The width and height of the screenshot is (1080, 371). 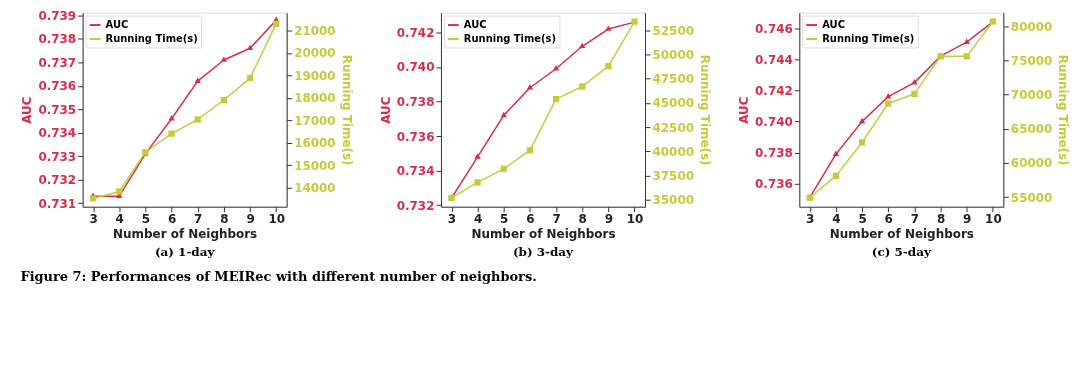 I want to click on y-tick-label: 0.735, so click(x=57, y=109).